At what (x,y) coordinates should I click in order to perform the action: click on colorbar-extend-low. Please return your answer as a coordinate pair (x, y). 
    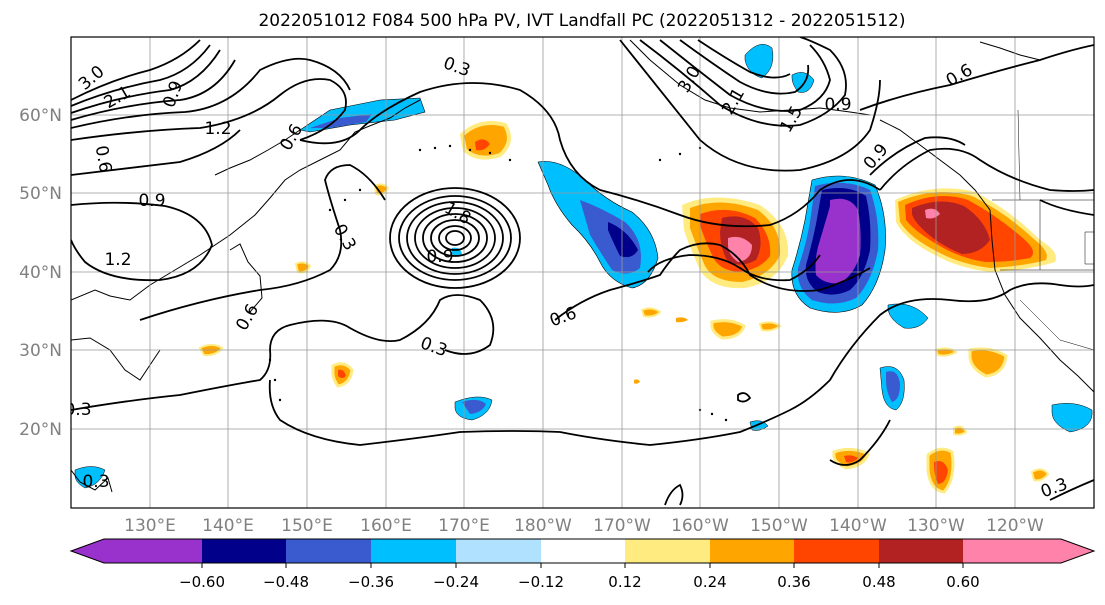
    Looking at the image, I should click on (87, 551).